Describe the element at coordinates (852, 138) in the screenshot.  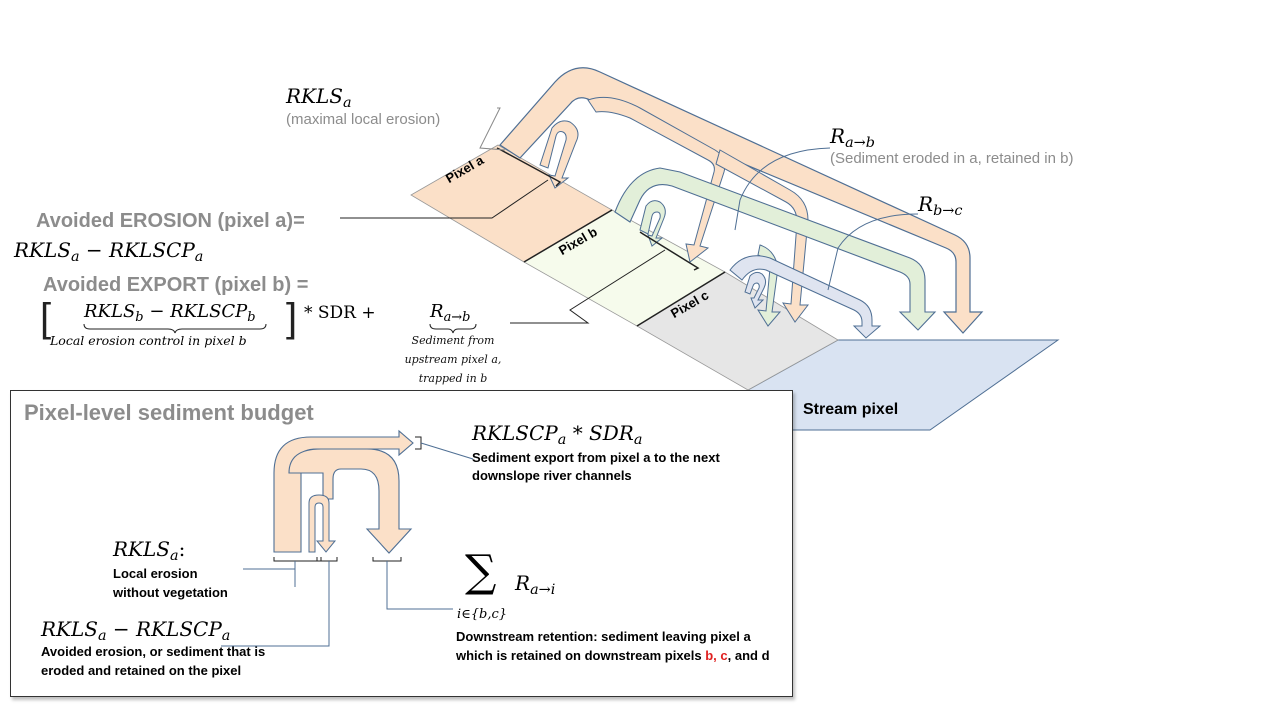
I see `r-ab-label: Ra→b` at that location.